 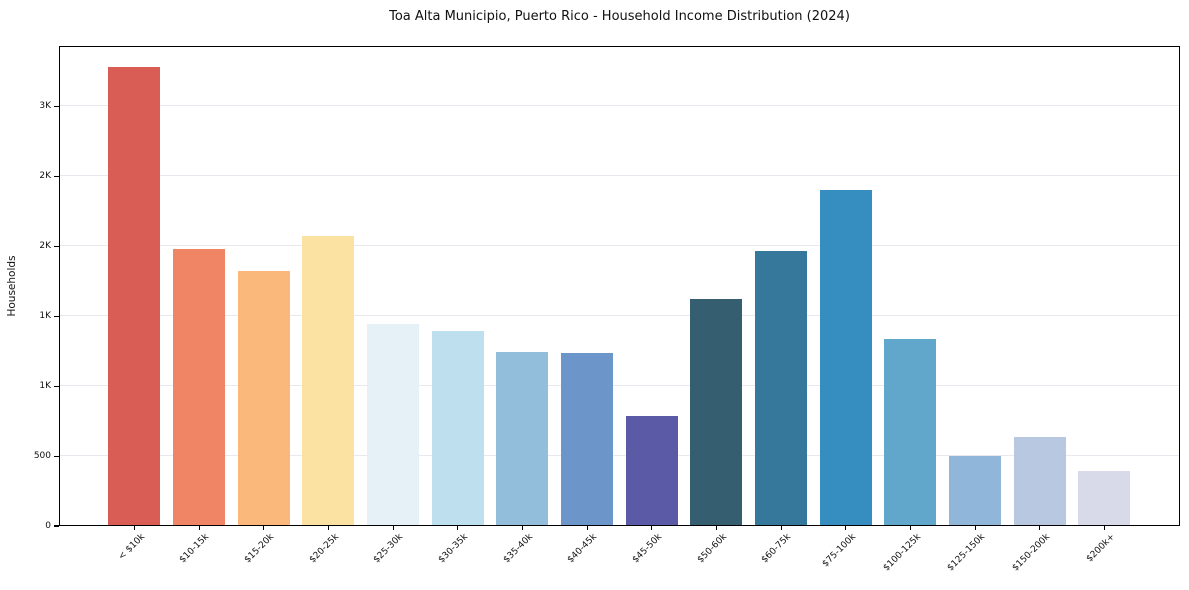 What do you see at coordinates (712, 549) in the screenshot?
I see `x-tick-label: $50-60k` at bounding box center [712, 549].